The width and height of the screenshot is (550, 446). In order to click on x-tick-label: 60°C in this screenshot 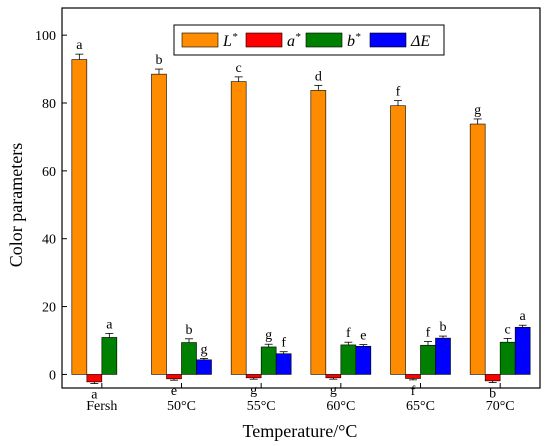, I will do `click(340, 406)`.